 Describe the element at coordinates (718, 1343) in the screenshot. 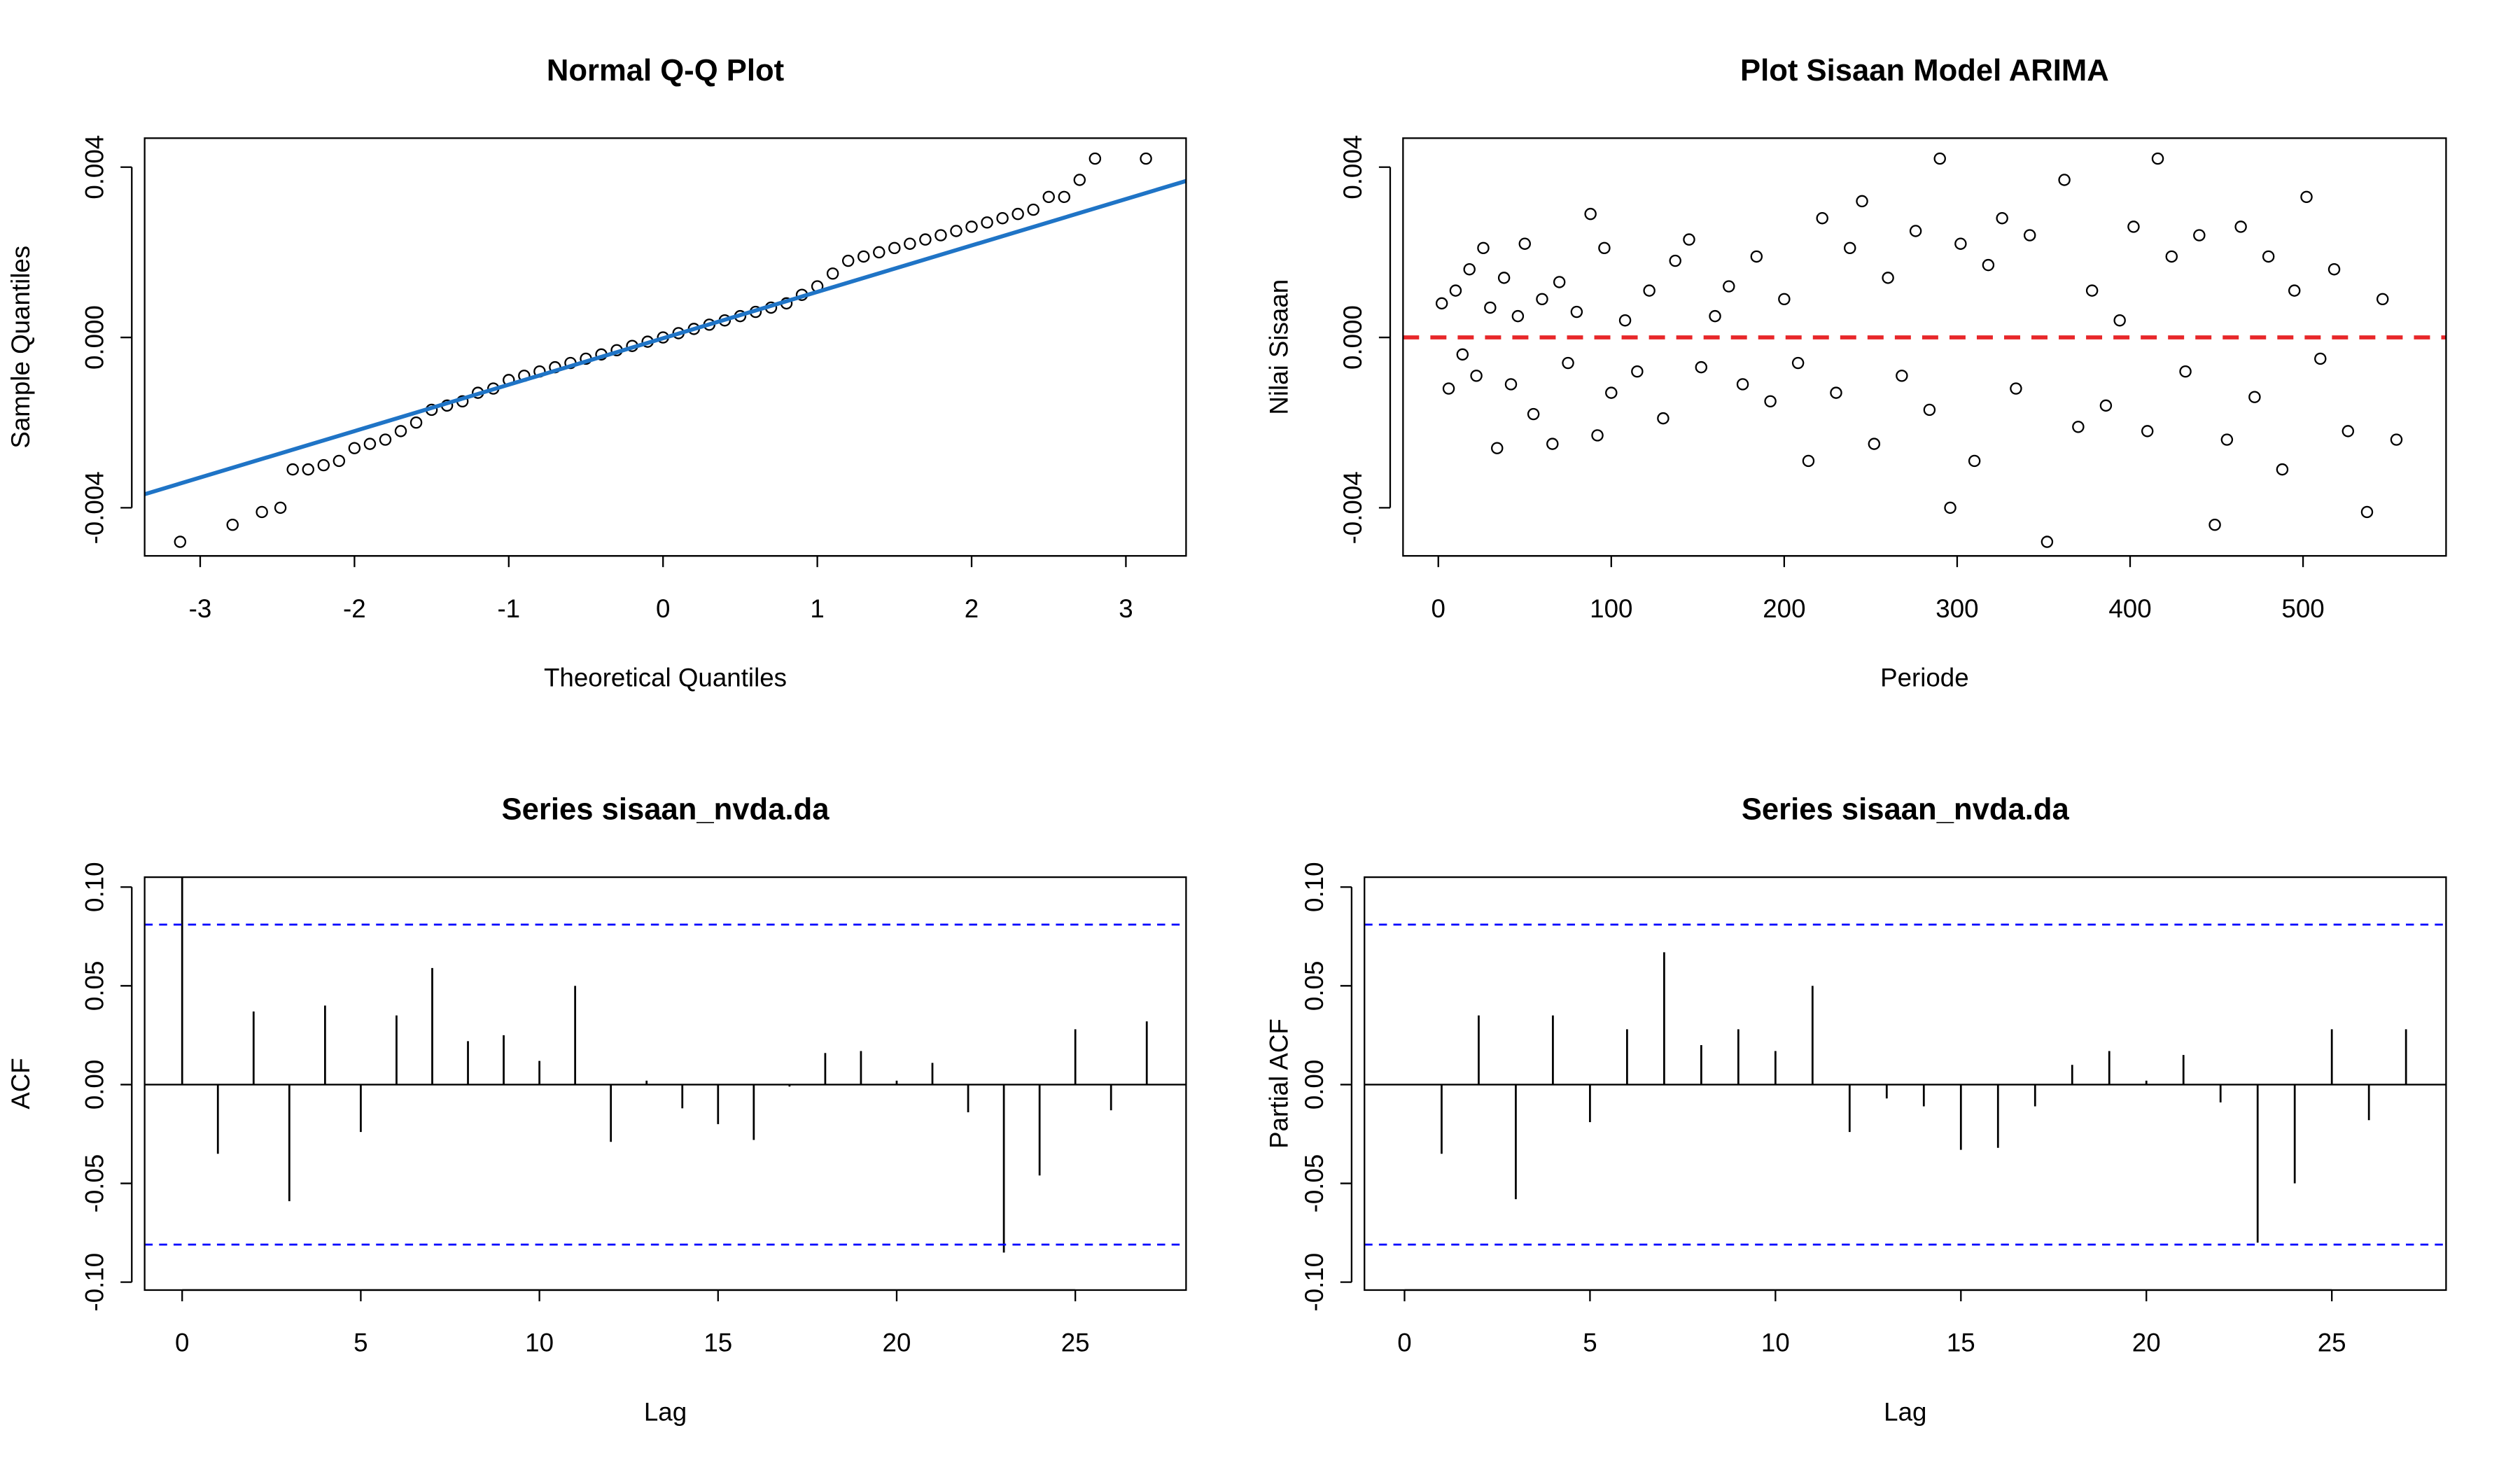

I see `x-tick-label: 15` at that location.